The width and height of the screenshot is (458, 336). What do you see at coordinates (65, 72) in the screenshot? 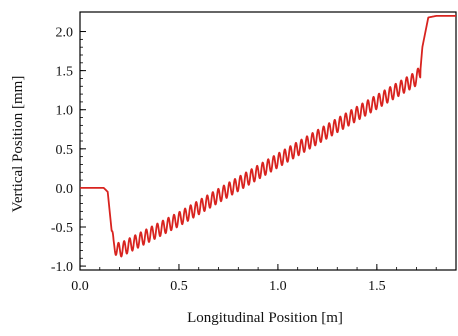
I see `y-tick-label: 1.5` at bounding box center [65, 72].